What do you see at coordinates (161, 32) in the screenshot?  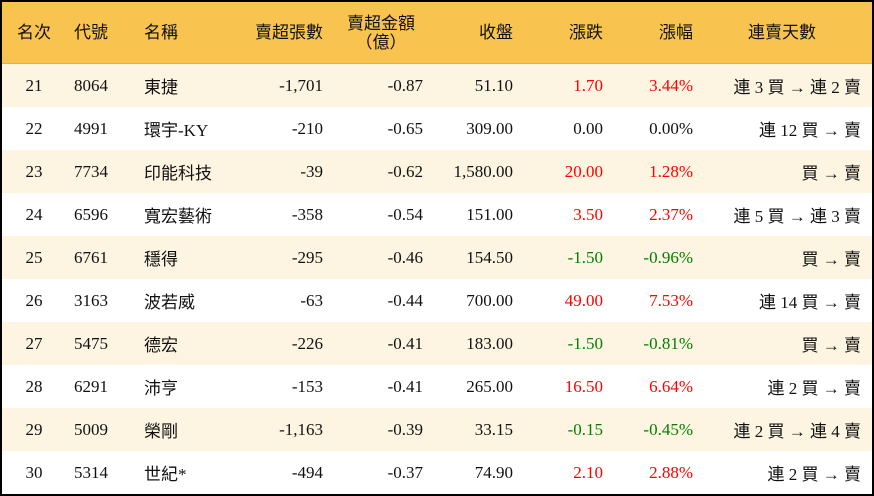 I see `header-name: 名稱` at bounding box center [161, 32].